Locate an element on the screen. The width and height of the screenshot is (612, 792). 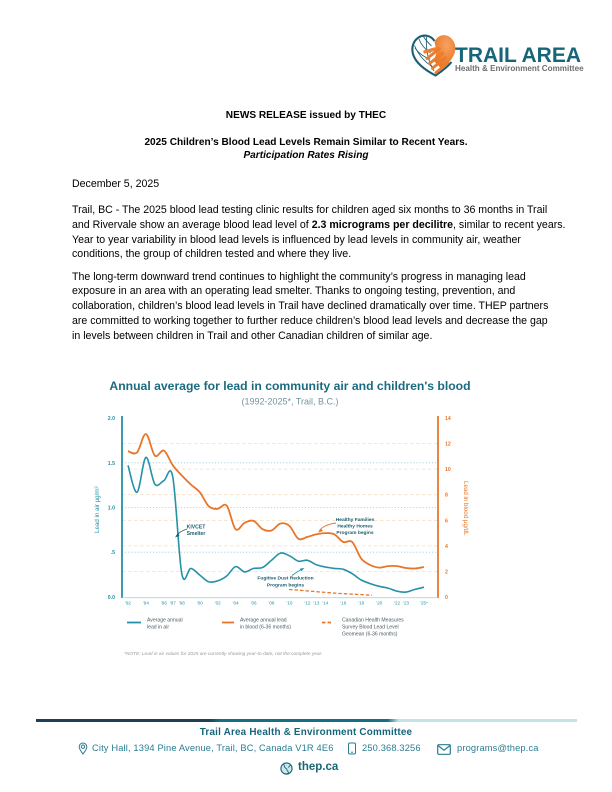
svg-text: '23 is located at coordinates (406, 603).